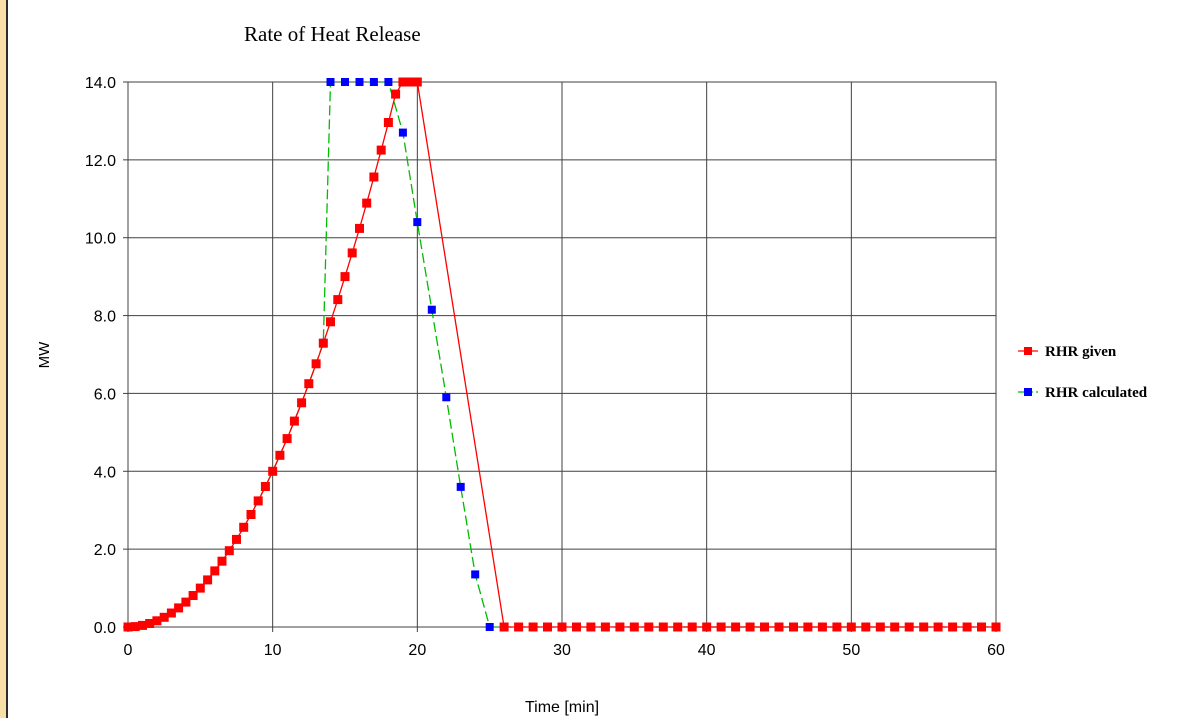  I want to click on chart-title: Rate of Heat Release, so click(332, 34).